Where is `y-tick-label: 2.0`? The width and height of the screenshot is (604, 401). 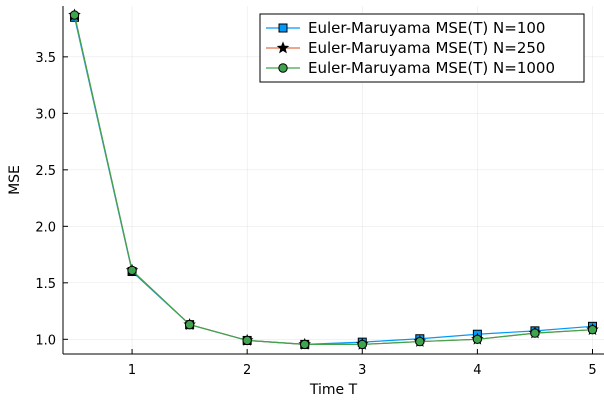 y-tick-label: 2.0 is located at coordinates (45, 227).